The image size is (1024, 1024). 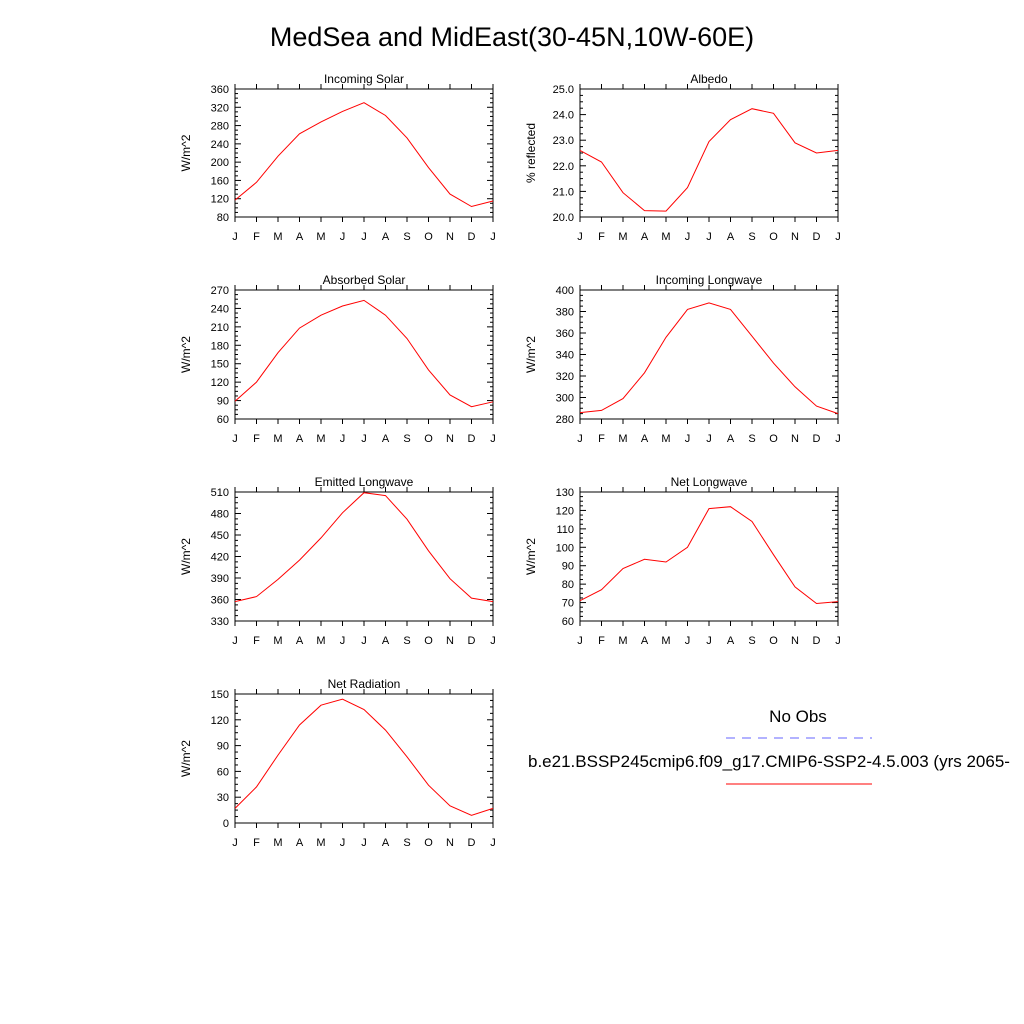 I want to click on y-tick-label: 30, so click(x=223, y=798).